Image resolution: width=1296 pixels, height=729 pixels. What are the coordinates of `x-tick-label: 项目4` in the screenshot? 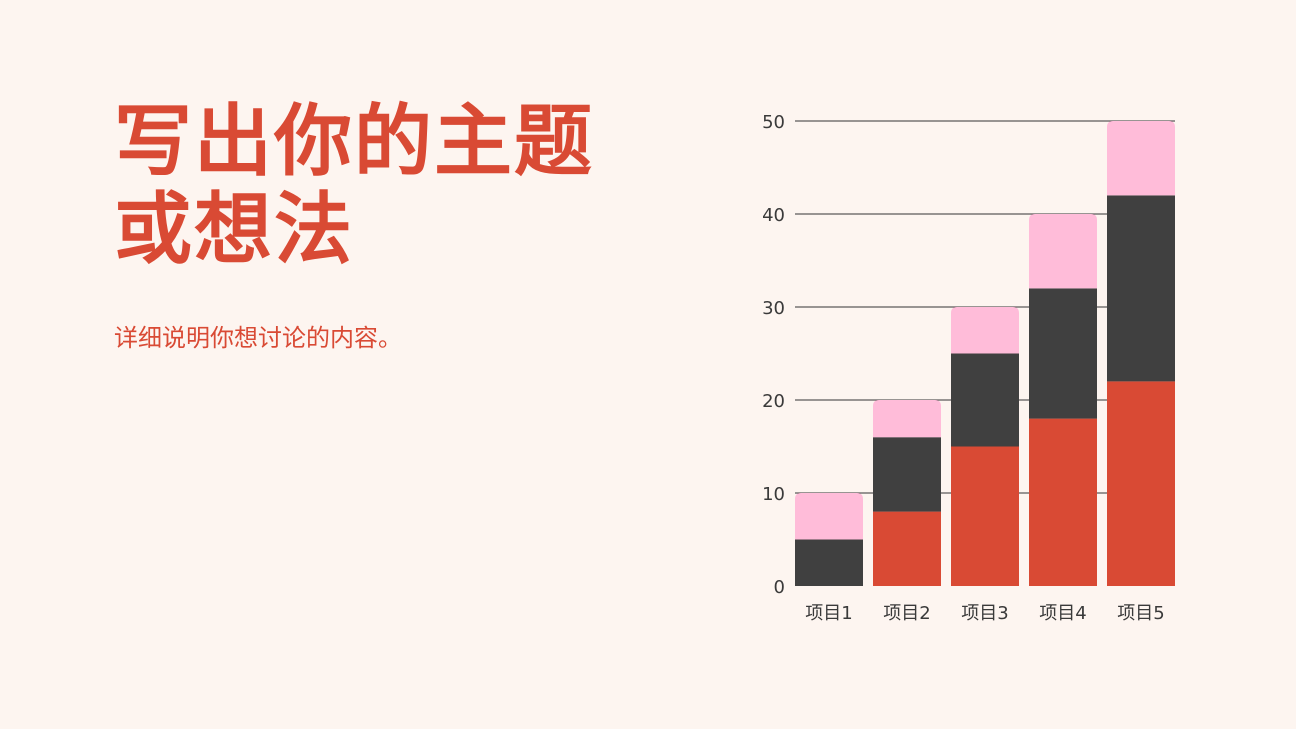 It's located at (1062, 613).